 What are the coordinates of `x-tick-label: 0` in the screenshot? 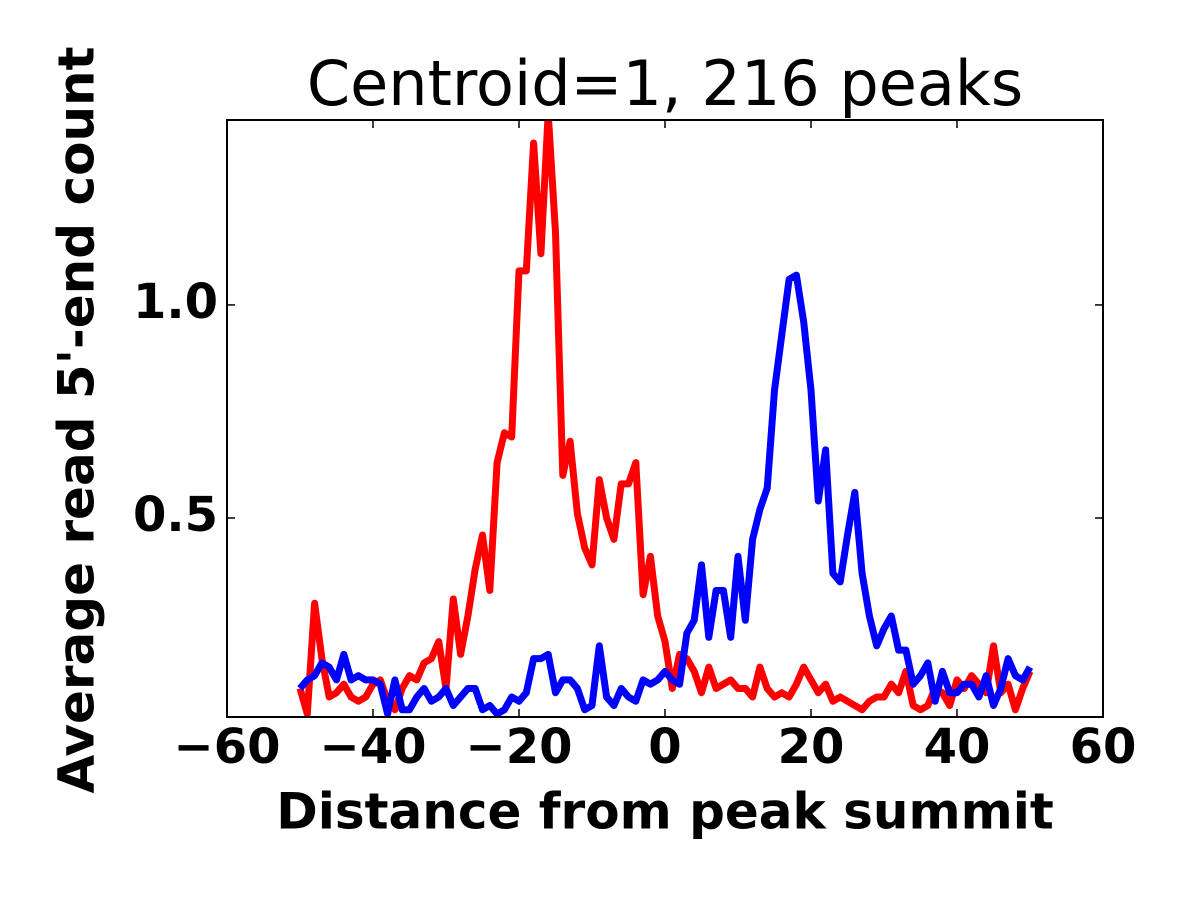 It's located at (664, 747).